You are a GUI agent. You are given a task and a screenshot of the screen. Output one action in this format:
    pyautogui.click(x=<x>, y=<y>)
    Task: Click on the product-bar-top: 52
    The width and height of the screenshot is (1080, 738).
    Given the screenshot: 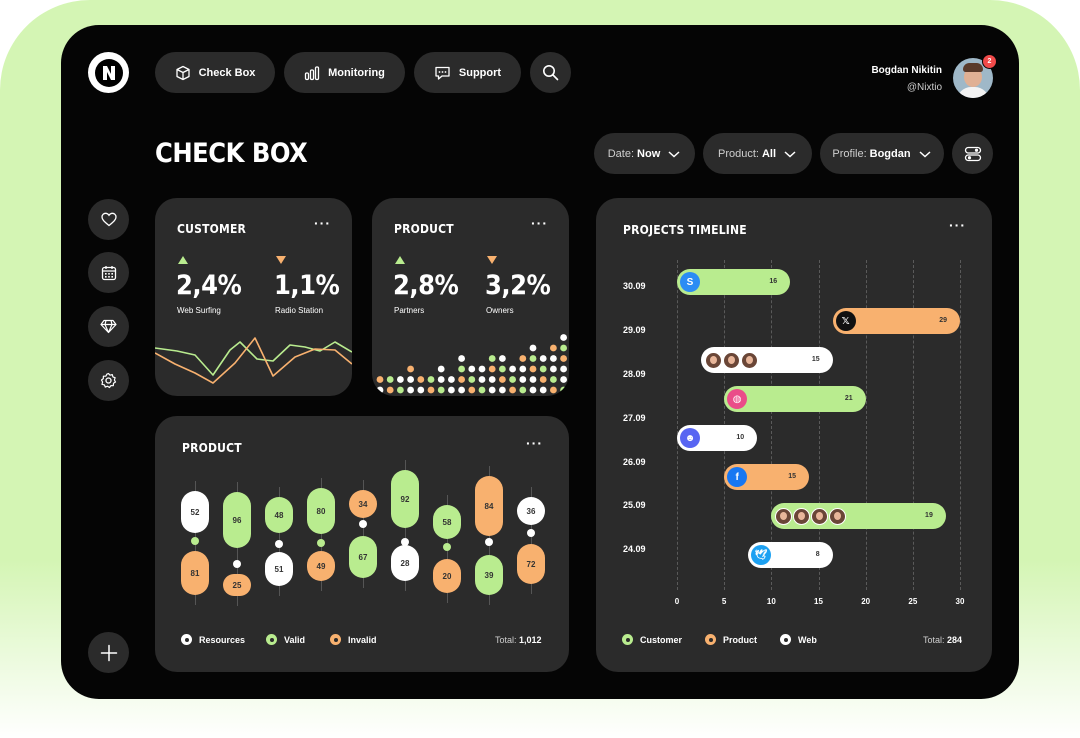 What is the action you would take?
    pyautogui.click(x=195, y=512)
    